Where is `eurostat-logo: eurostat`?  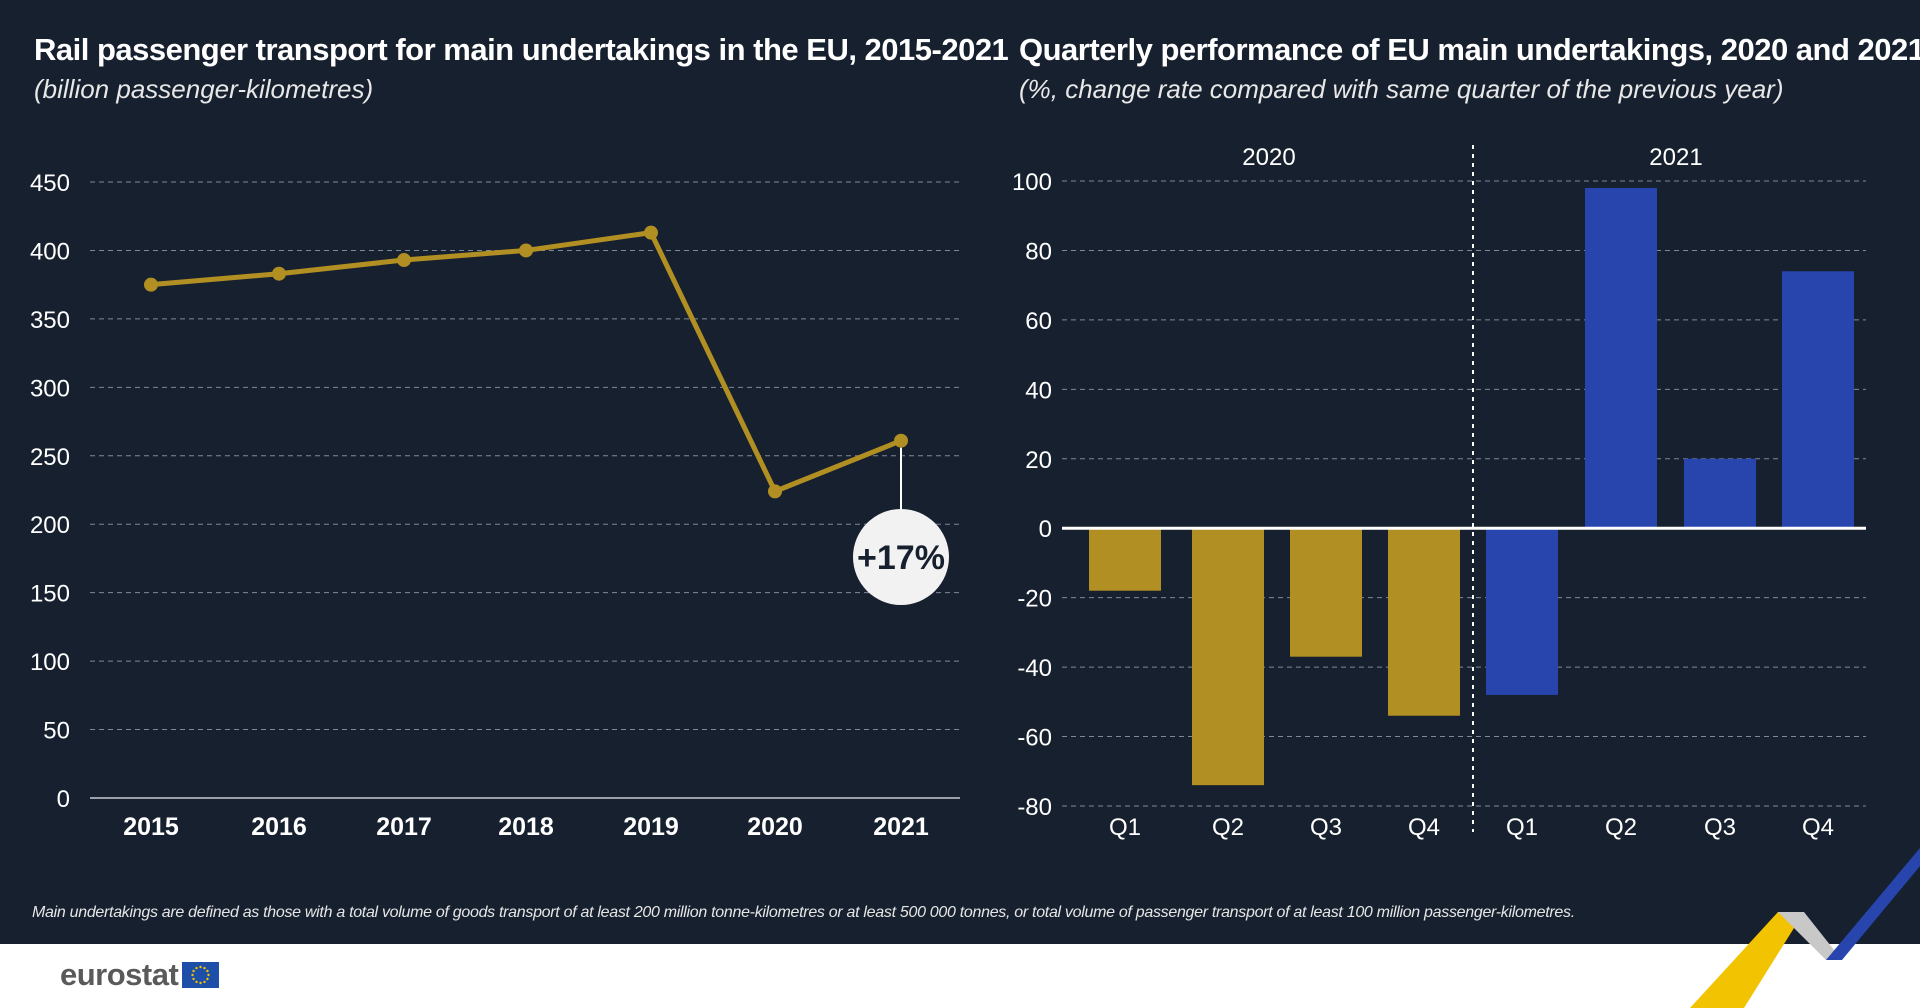 eurostat-logo: eurostat is located at coordinates (140, 975).